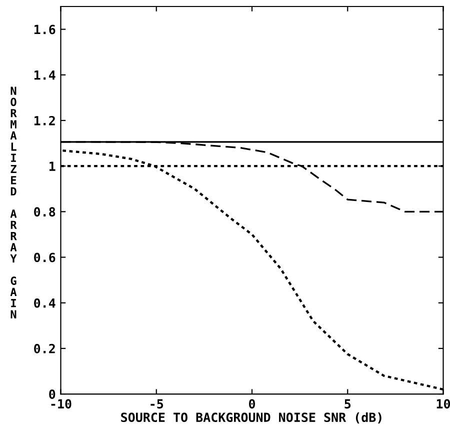  What do you see at coordinates (251, 418) in the screenshot?
I see `x-axis-title: SOURCE TO BACKGROUND NOISE SNR (dB)` at bounding box center [251, 418].